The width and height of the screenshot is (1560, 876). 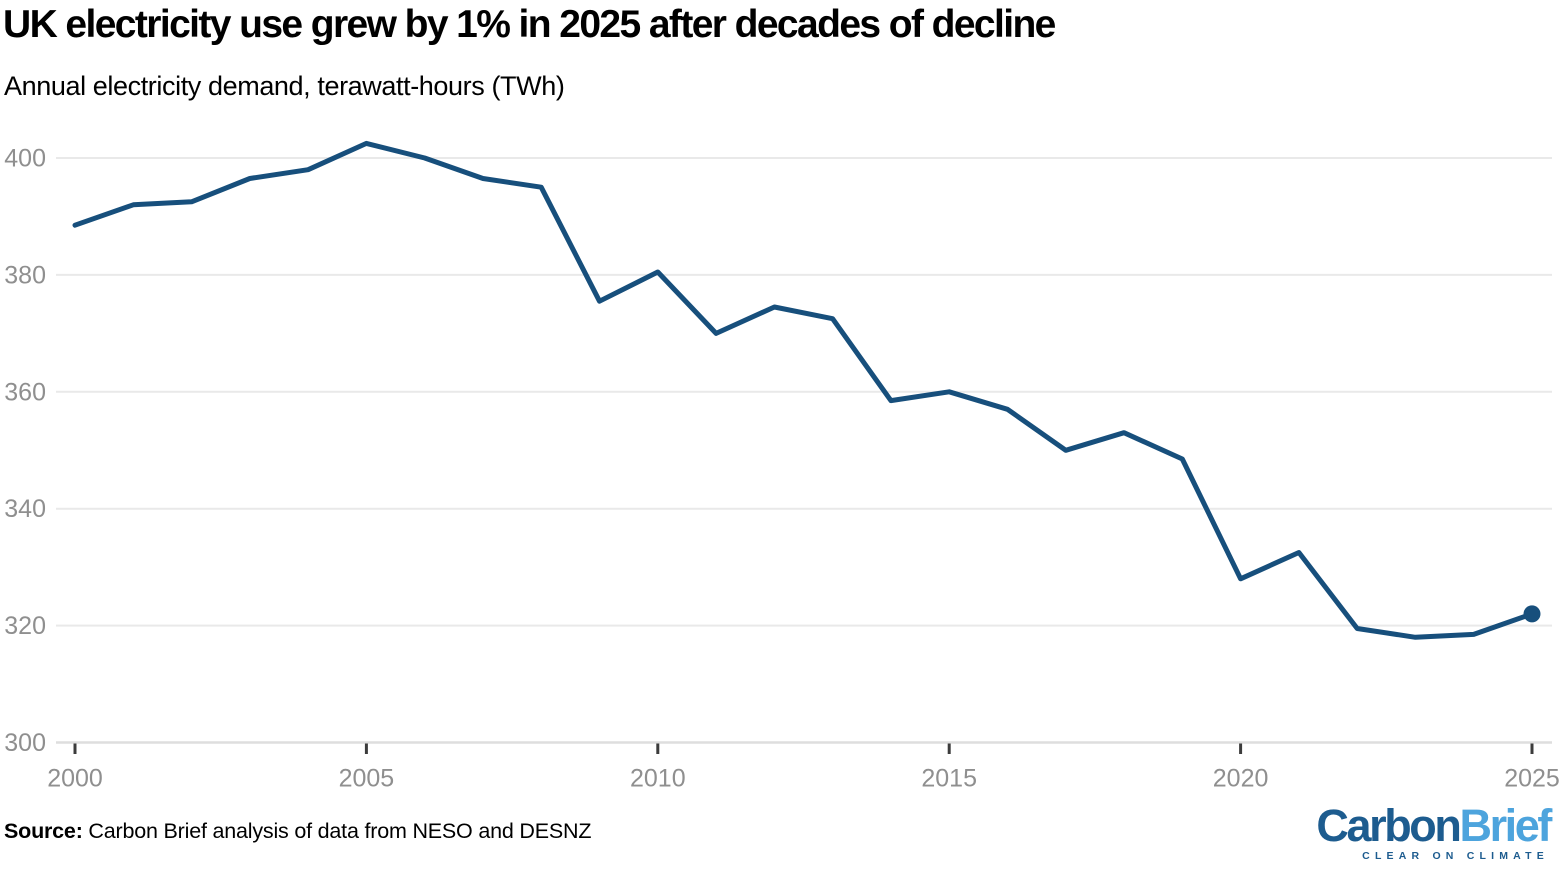 What do you see at coordinates (25, 626) in the screenshot?
I see `y-tick-label: 320` at bounding box center [25, 626].